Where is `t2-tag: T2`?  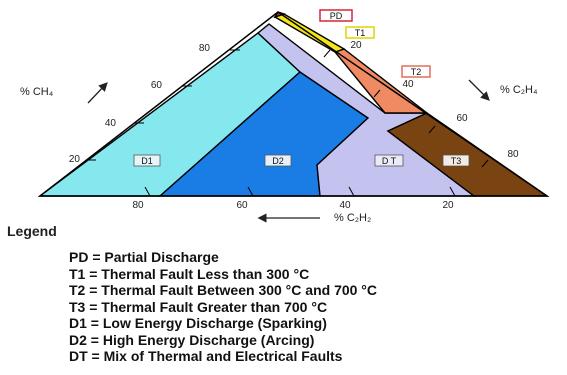 t2-tag: T2 is located at coordinates (416, 72).